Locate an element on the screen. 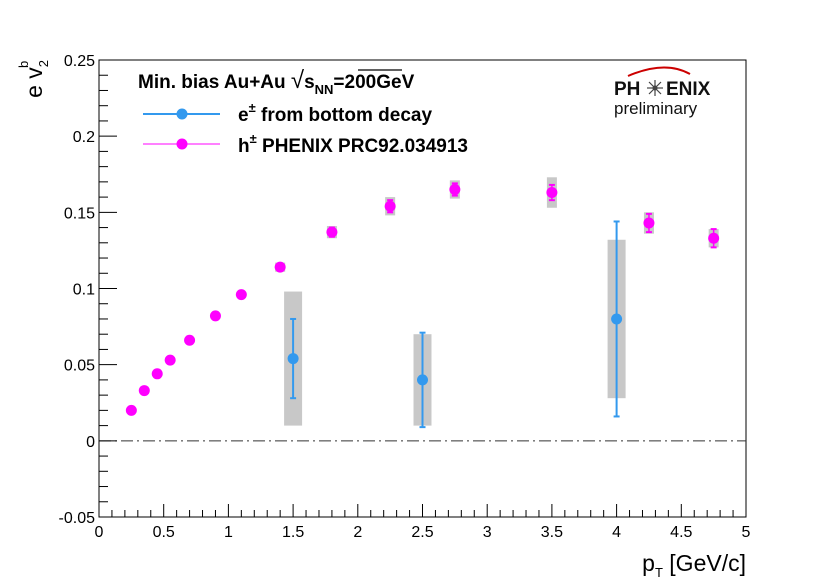 The image size is (830, 587). x-tick-label: 0 is located at coordinates (99, 532).